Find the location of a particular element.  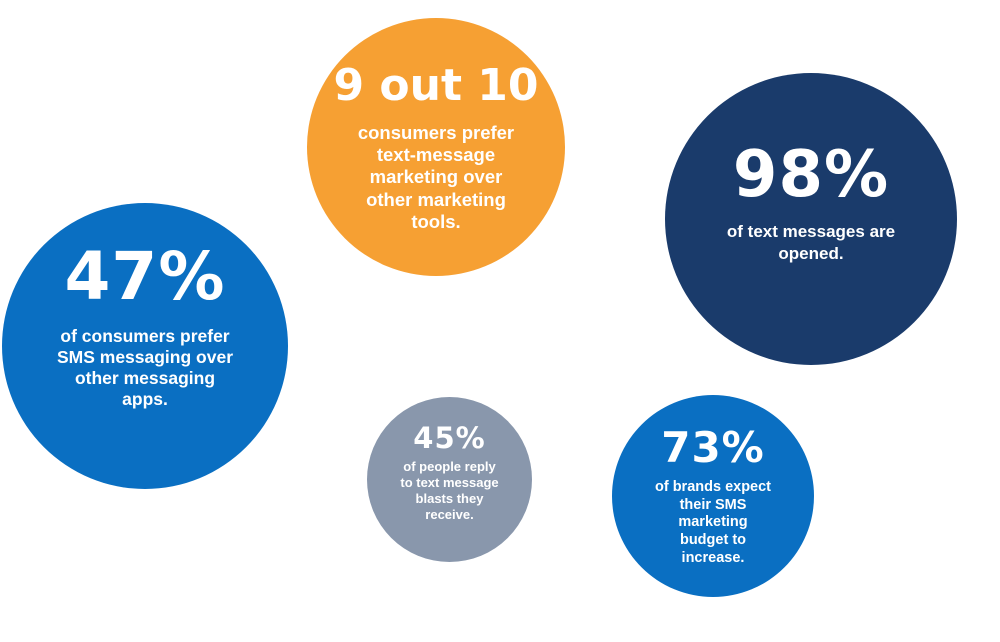

stat-description: of text messages are opened. is located at coordinates (811, 242).